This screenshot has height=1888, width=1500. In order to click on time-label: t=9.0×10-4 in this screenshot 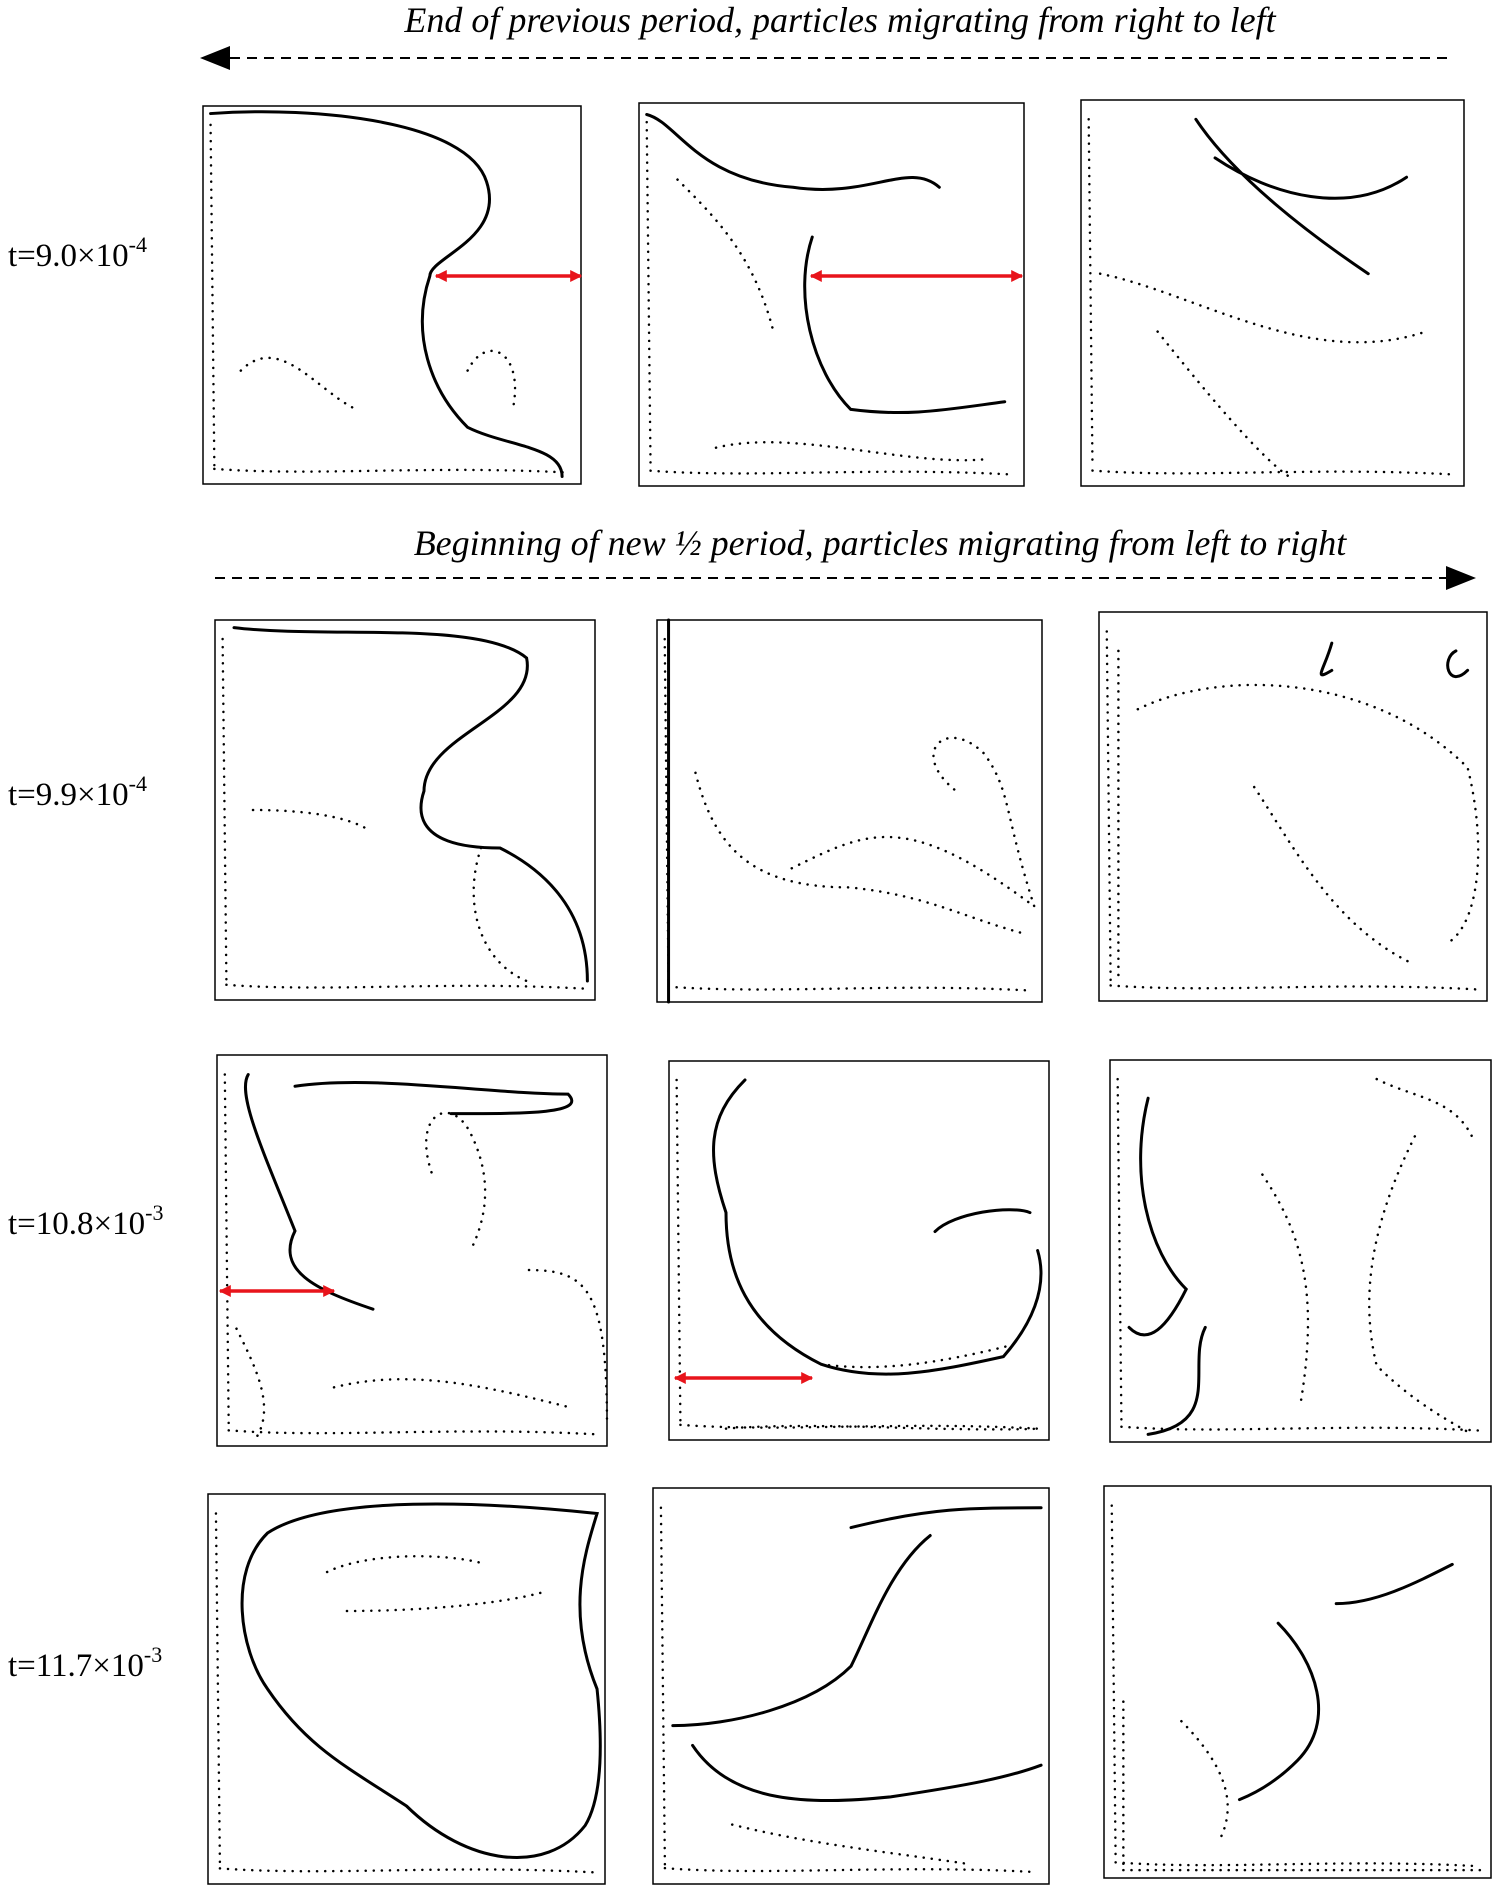, I will do `click(77, 253)`.